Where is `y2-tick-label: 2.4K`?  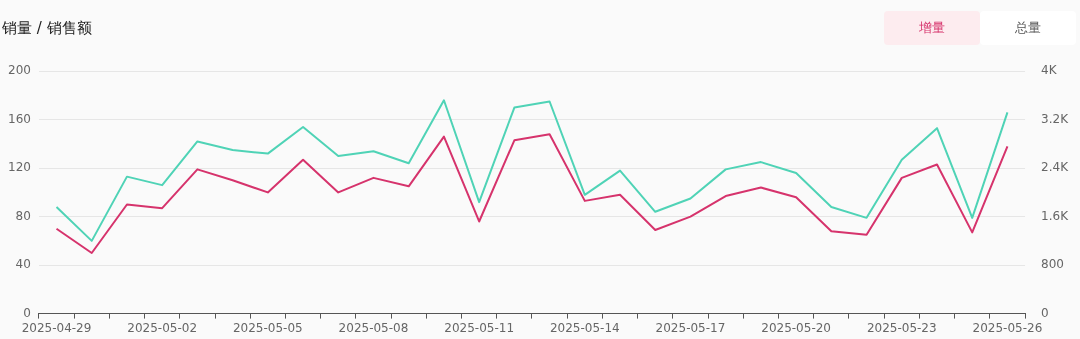
y2-tick-label: 2.4K is located at coordinates (1055, 167).